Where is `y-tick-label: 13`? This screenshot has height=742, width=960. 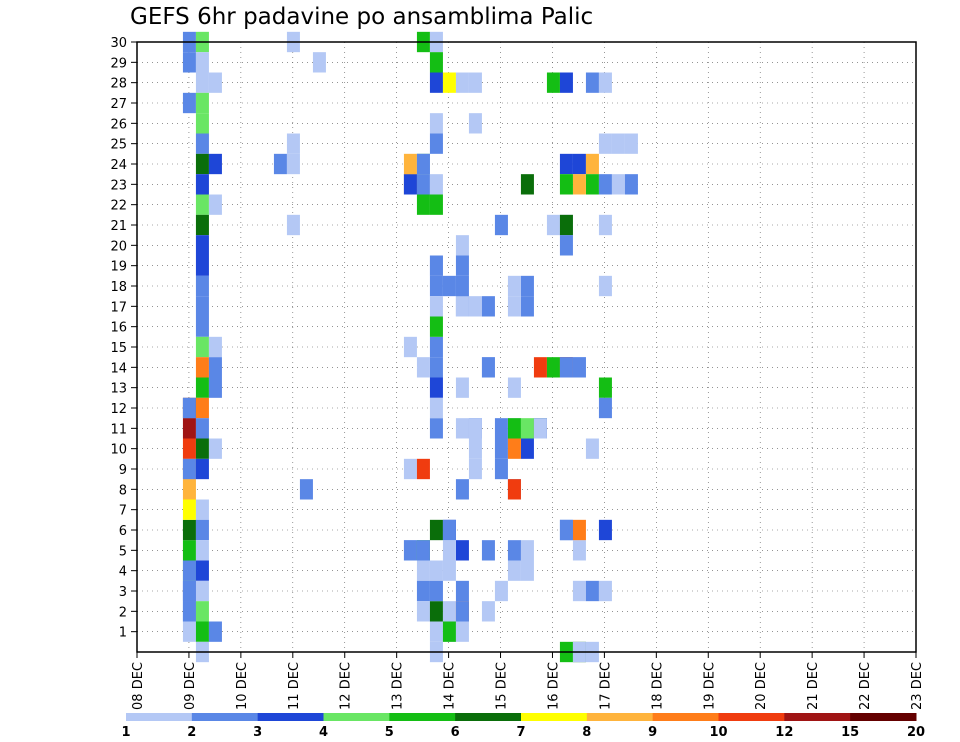
y-tick-label: 13 is located at coordinates (118, 389).